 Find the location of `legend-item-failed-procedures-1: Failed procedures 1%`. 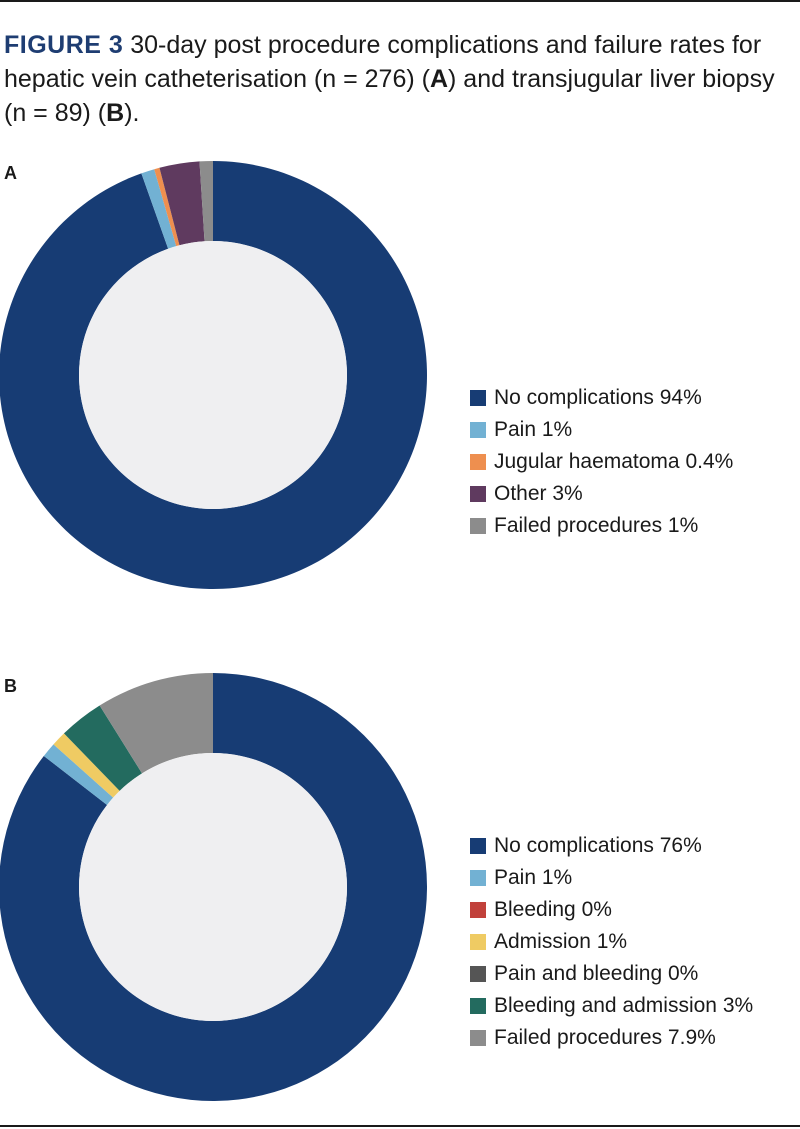

legend-item-failed-procedures-1: Failed procedures 1% is located at coordinates (601, 526).